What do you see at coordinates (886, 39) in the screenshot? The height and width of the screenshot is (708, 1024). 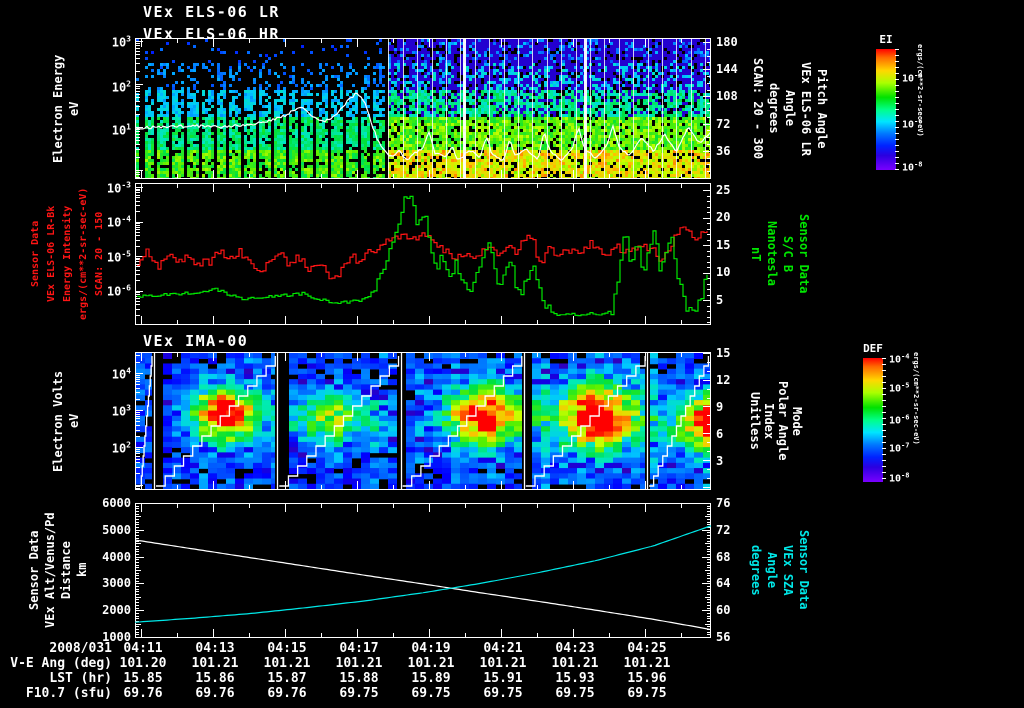 I see `colorbar-ei-title: EI` at bounding box center [886, 39].